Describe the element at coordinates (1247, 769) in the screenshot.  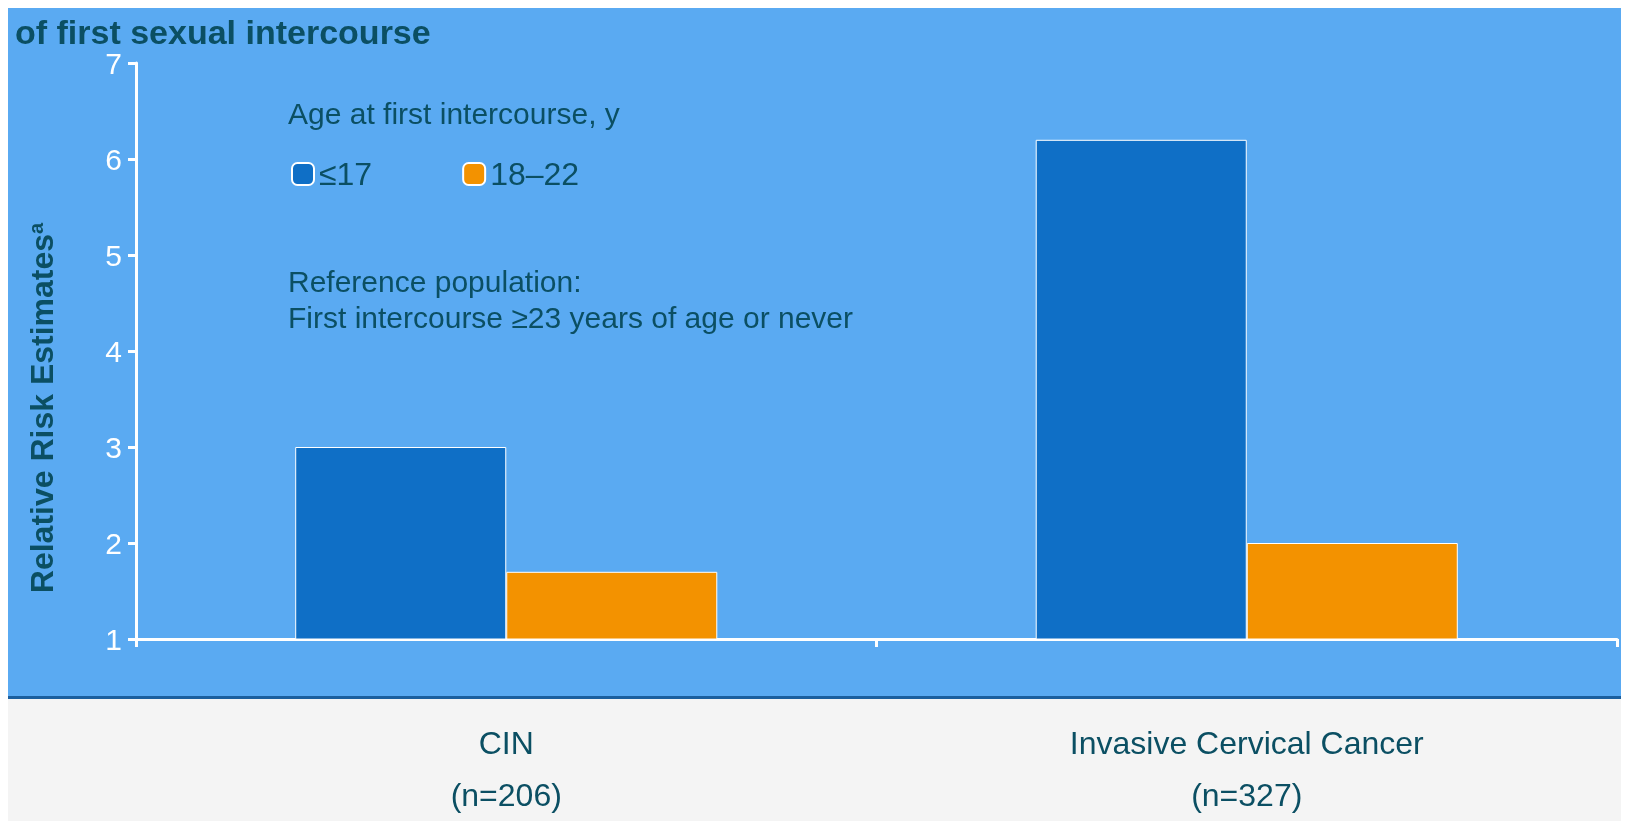
I see `x-tick-label: Invasive Cervical Cancer (n=327)` at that location.